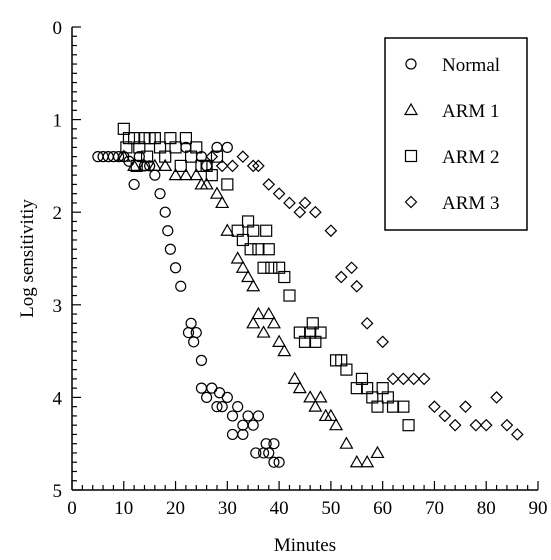 This screenshot has height=560, width=551. What do you see at coordinates (471, 157) in the screenshot?
I see `legend-label: ARM 2` at bounding box center [471, 157].